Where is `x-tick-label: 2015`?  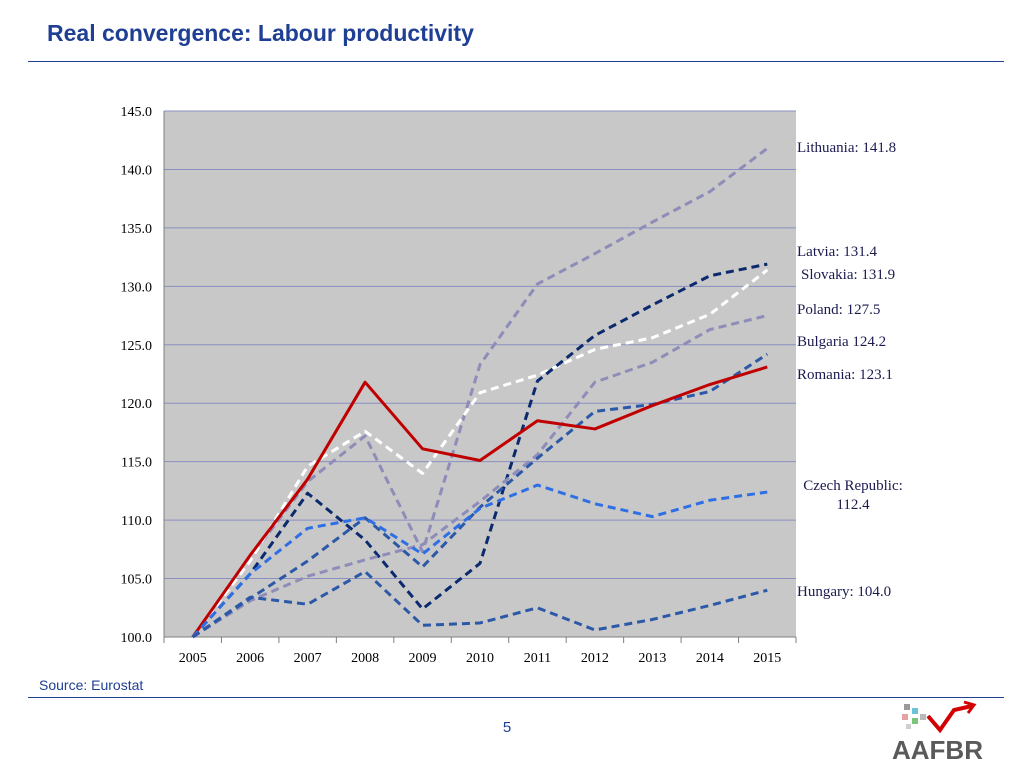
x-tick-label: 2015 is located at coordinates (767, 658).